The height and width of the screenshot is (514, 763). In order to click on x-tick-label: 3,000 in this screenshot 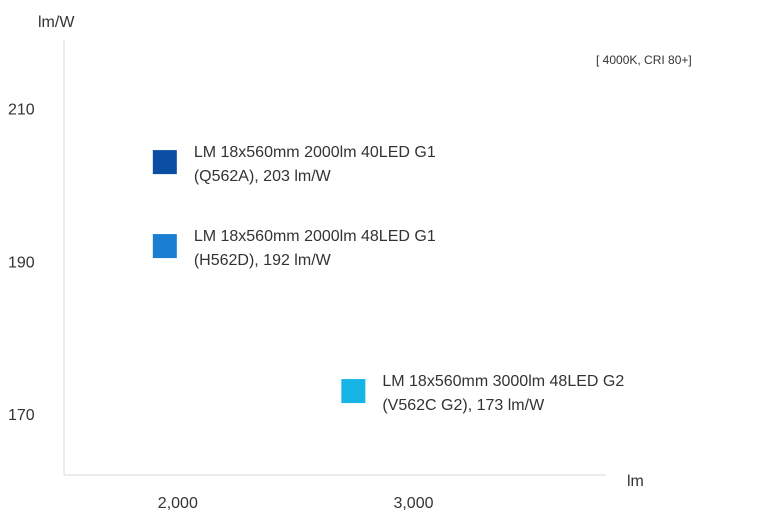, I will do `click(413, 503)`.